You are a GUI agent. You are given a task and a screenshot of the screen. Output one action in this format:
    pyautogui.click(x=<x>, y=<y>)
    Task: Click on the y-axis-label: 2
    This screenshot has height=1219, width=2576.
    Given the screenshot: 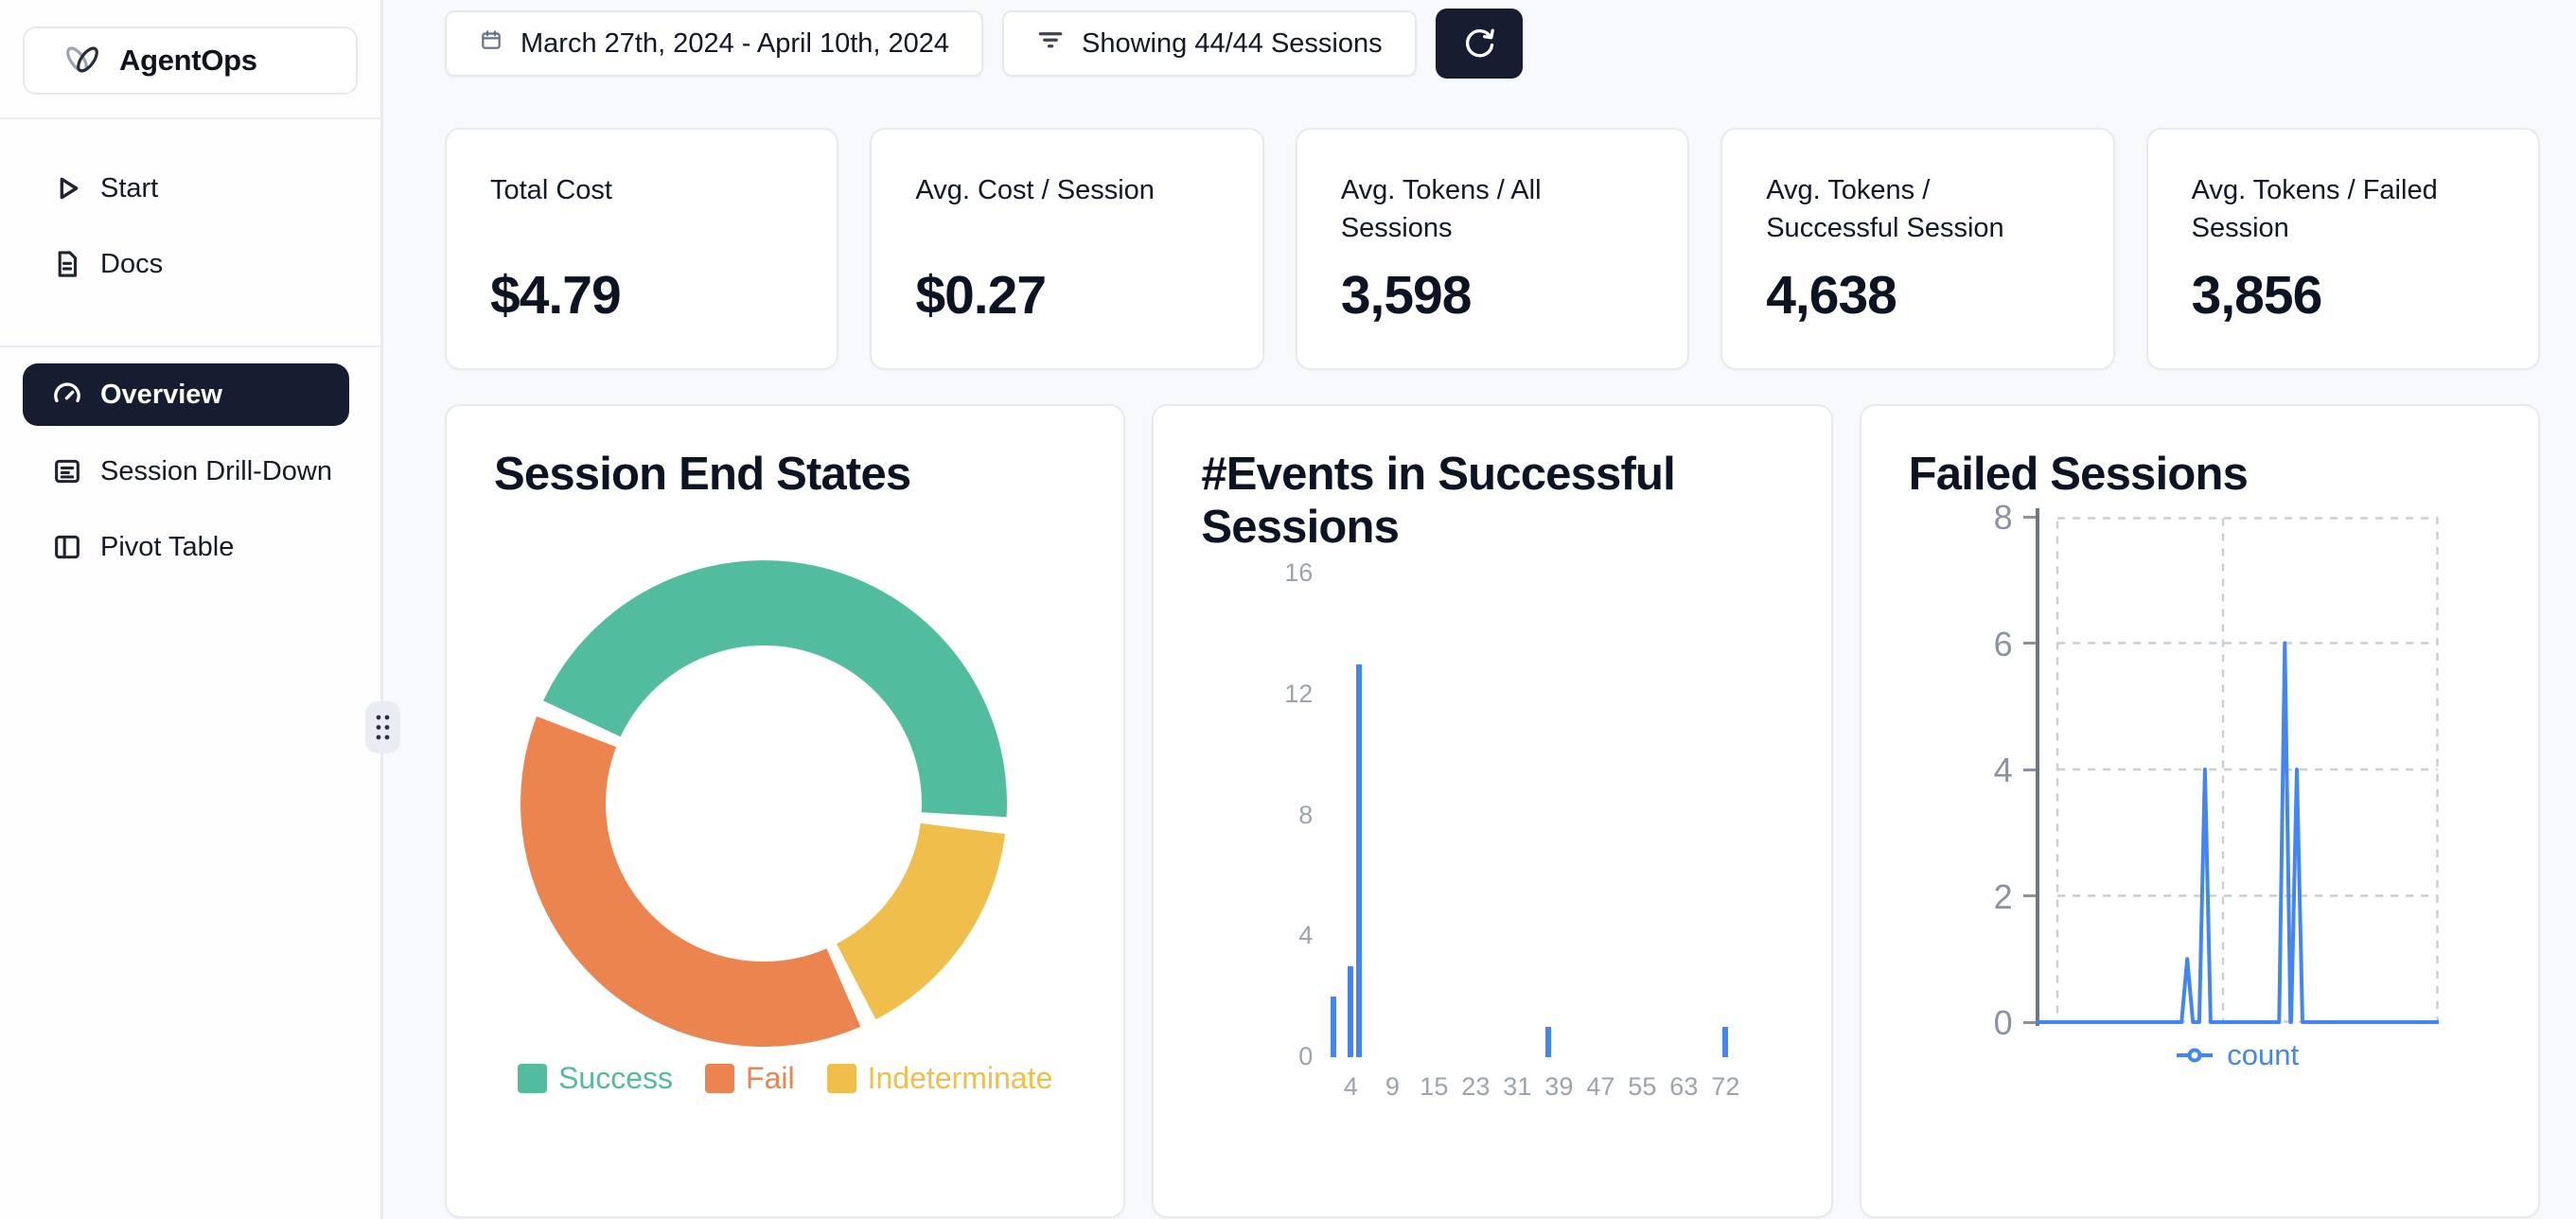 What is the action you would take?
    pyautogui.click(x=2003, y=896)
    